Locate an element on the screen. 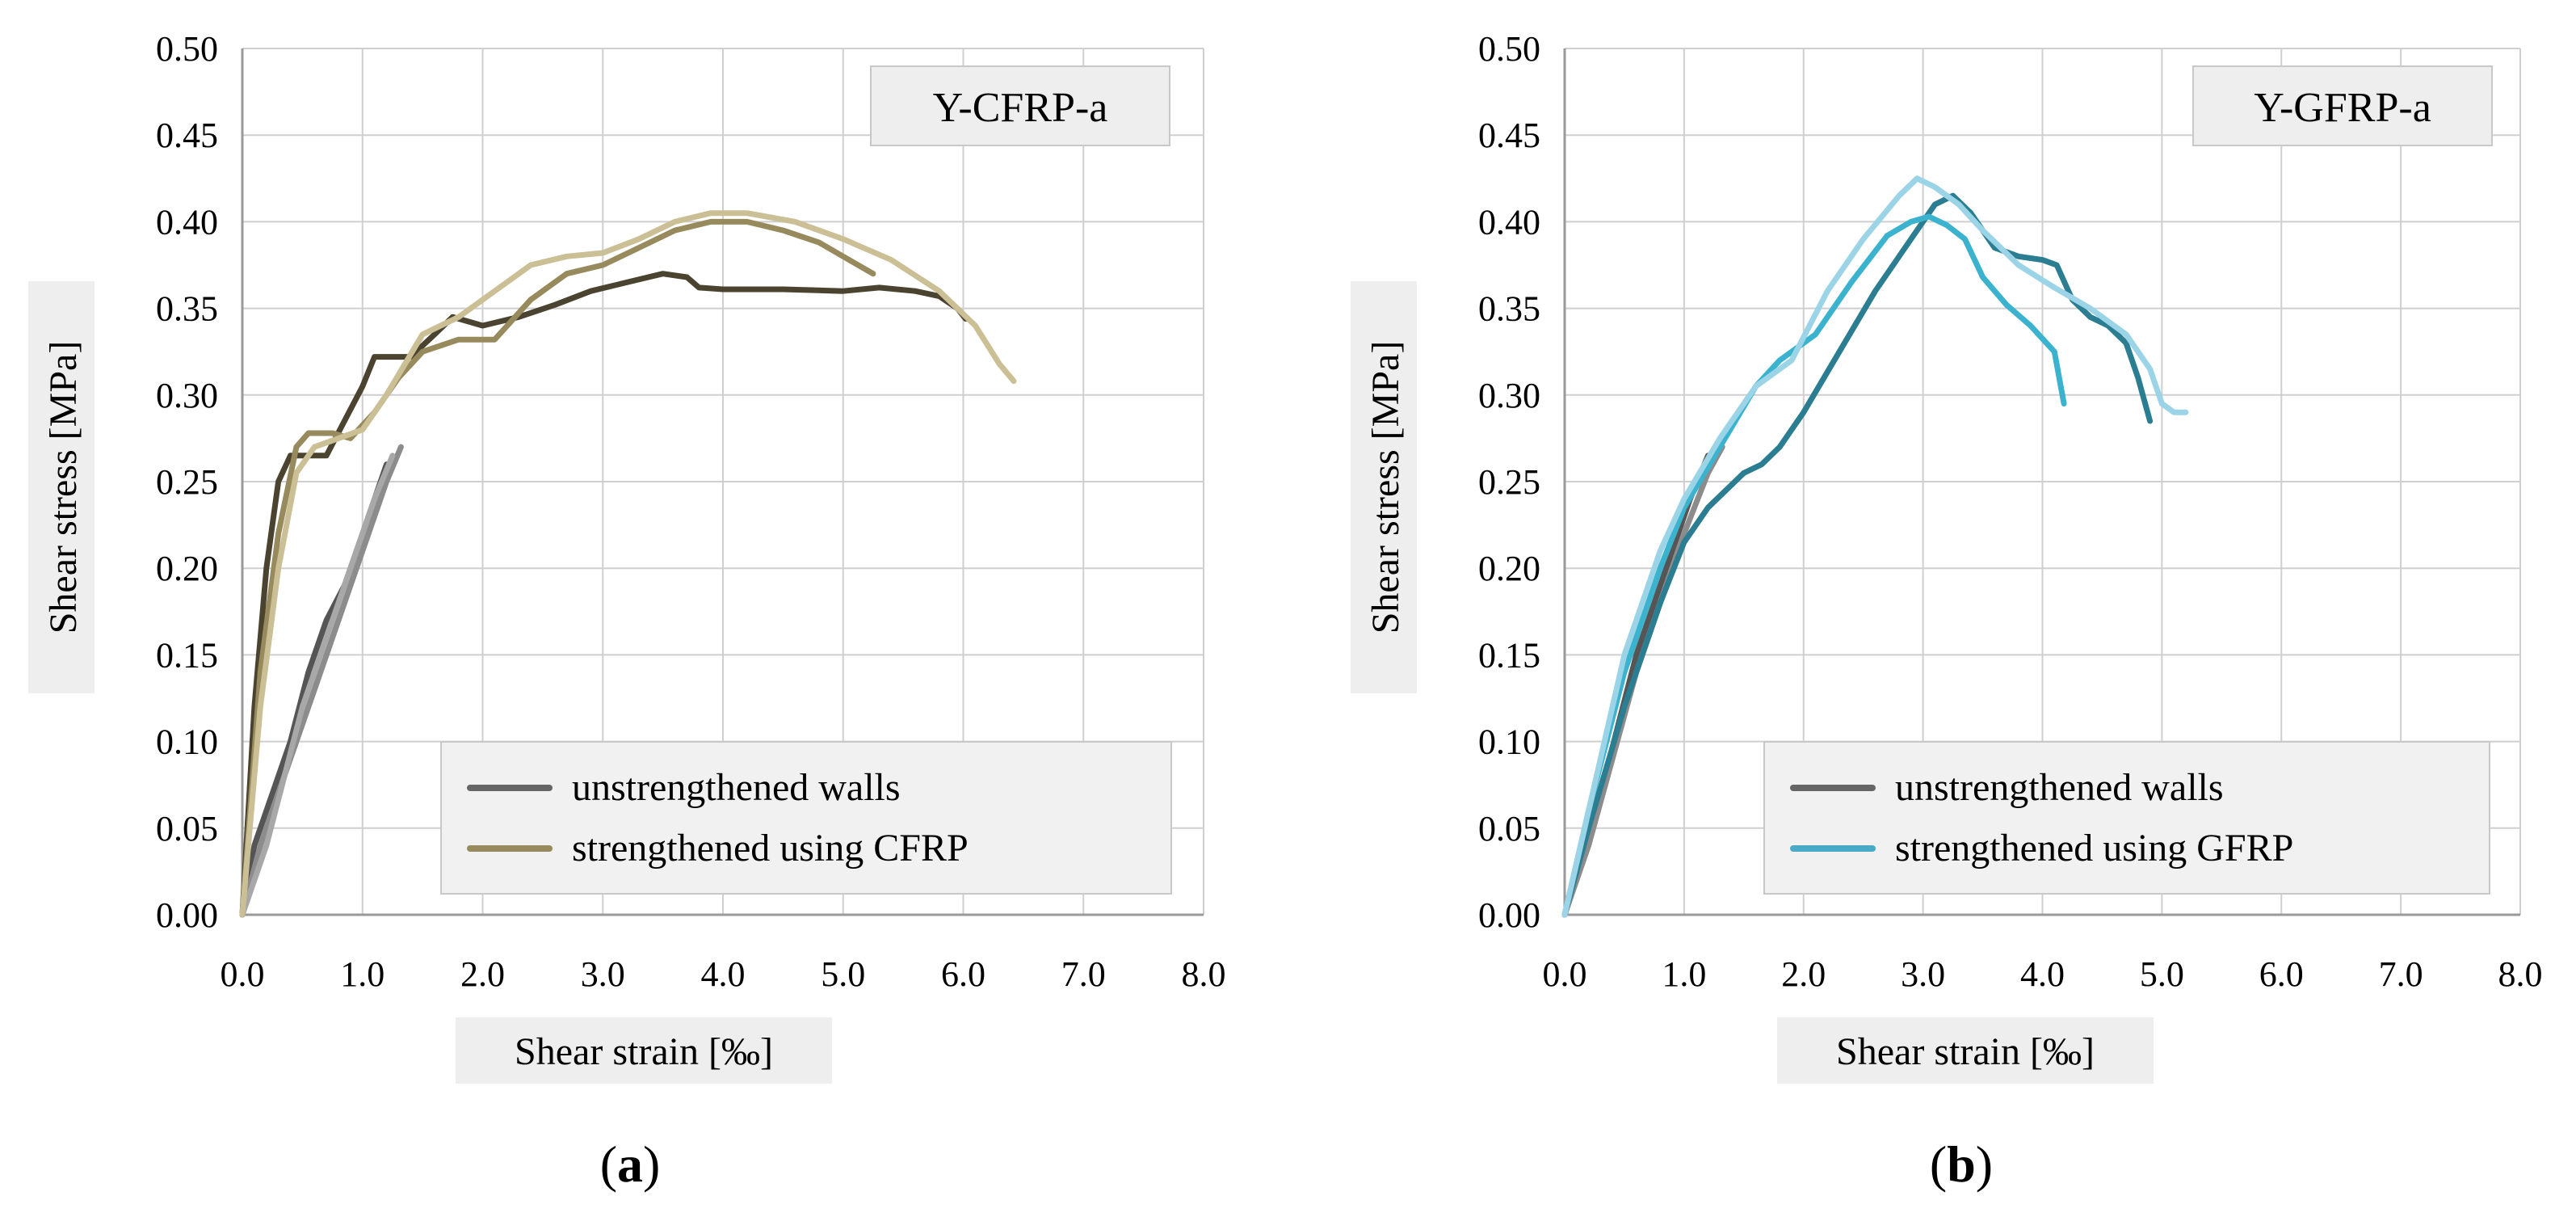  panel-label-b-text: (b) is located at coordinates (1961, 1164).